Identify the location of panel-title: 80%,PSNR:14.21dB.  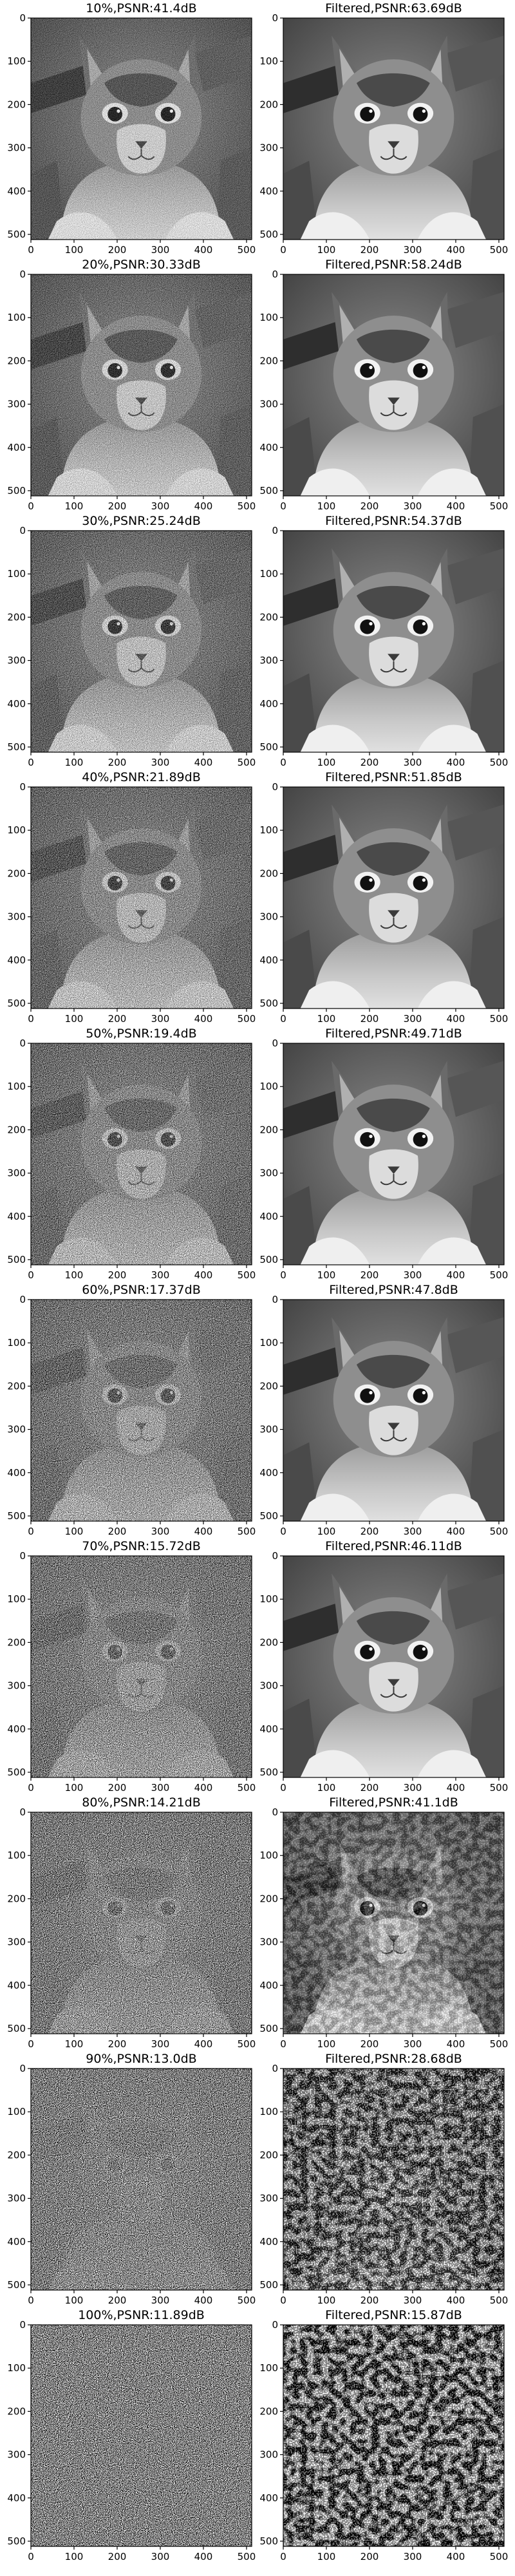
(141, 1803).